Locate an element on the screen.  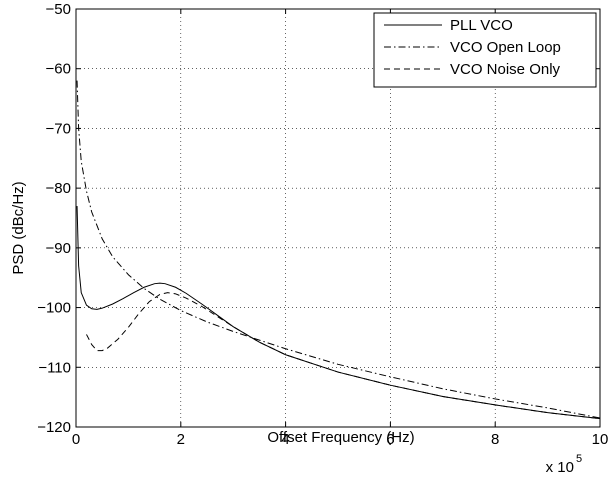
y-tick-label: −120 is located at coordinates (54, 427).